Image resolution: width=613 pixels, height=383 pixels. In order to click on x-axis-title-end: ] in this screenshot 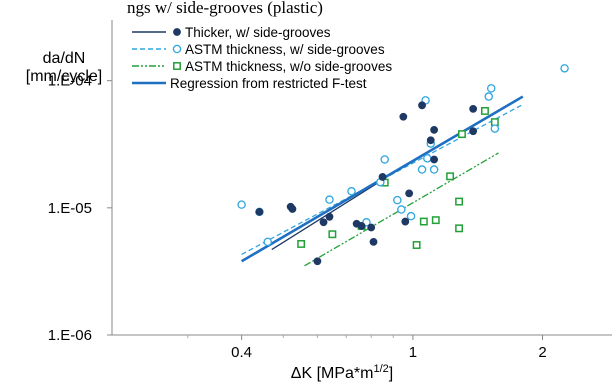, I will do `click(391, 373)`.